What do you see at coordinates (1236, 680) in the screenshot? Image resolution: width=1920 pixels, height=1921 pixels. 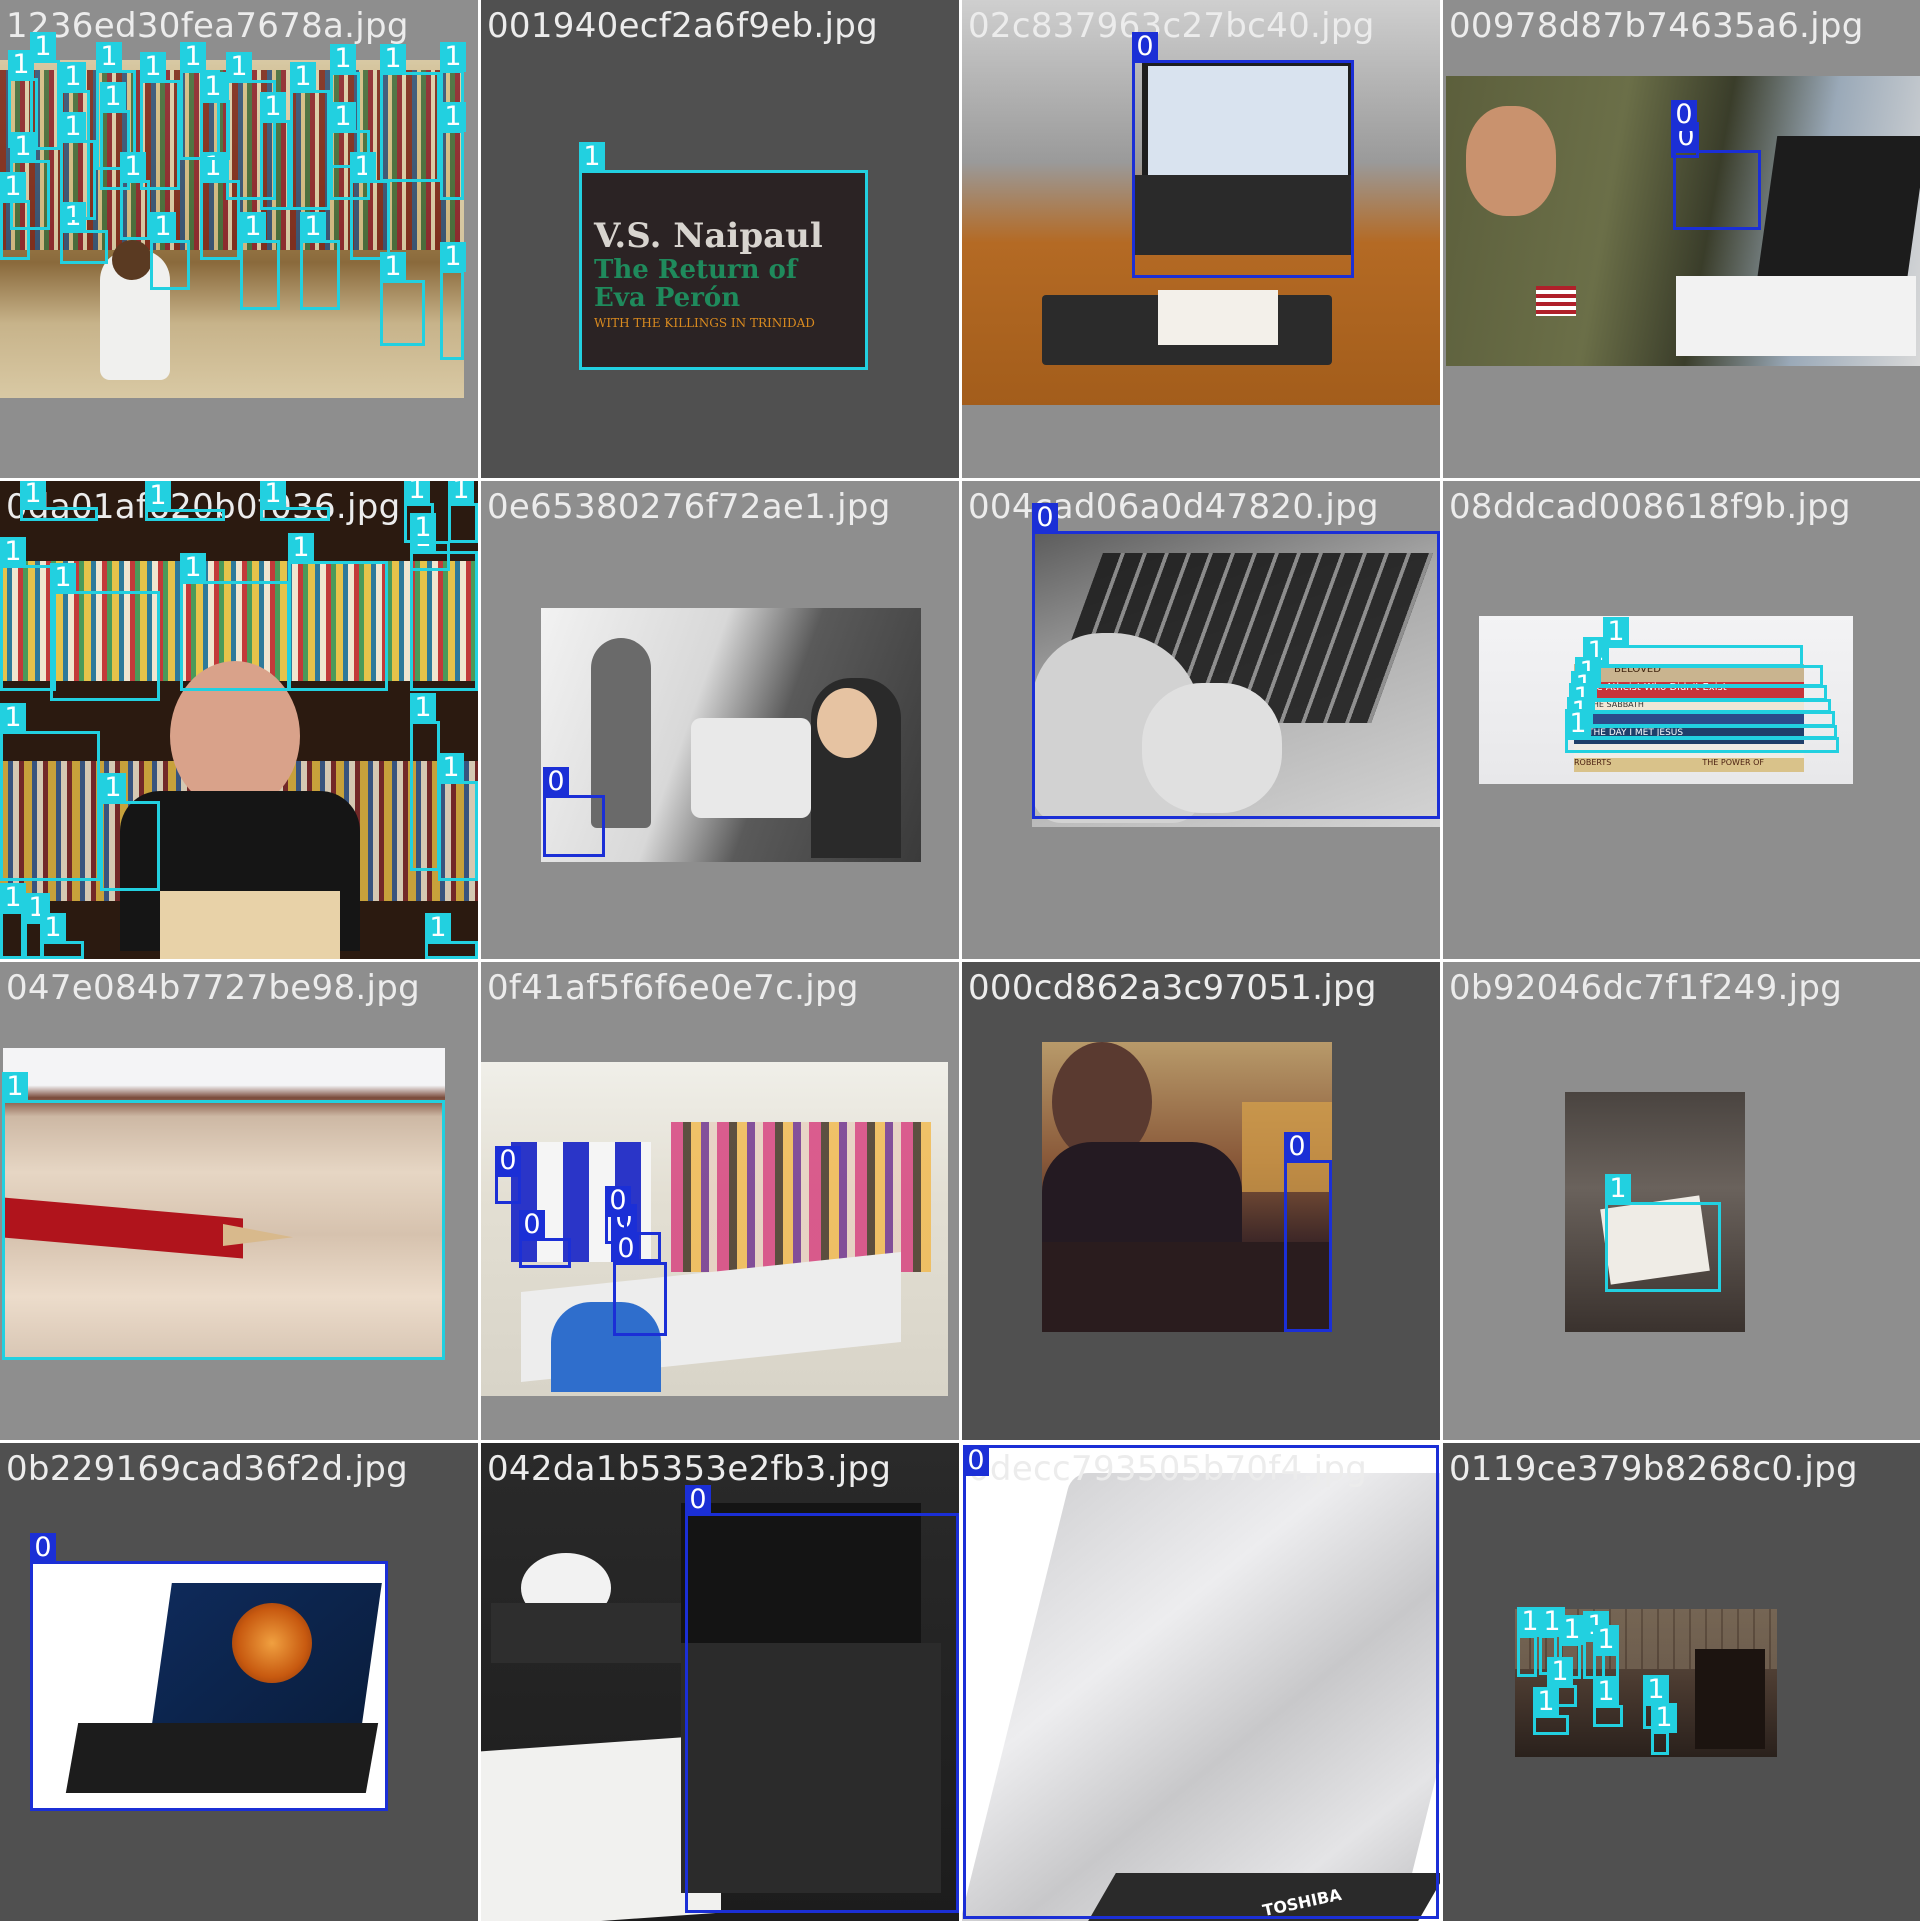 I see `photo-hands-keyboard` at bounding box center [1236, 680].